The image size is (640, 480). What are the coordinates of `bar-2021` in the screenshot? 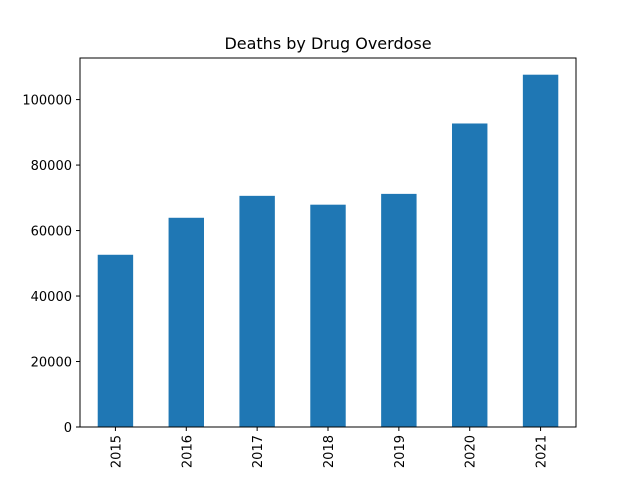 It's located at (540, 251).